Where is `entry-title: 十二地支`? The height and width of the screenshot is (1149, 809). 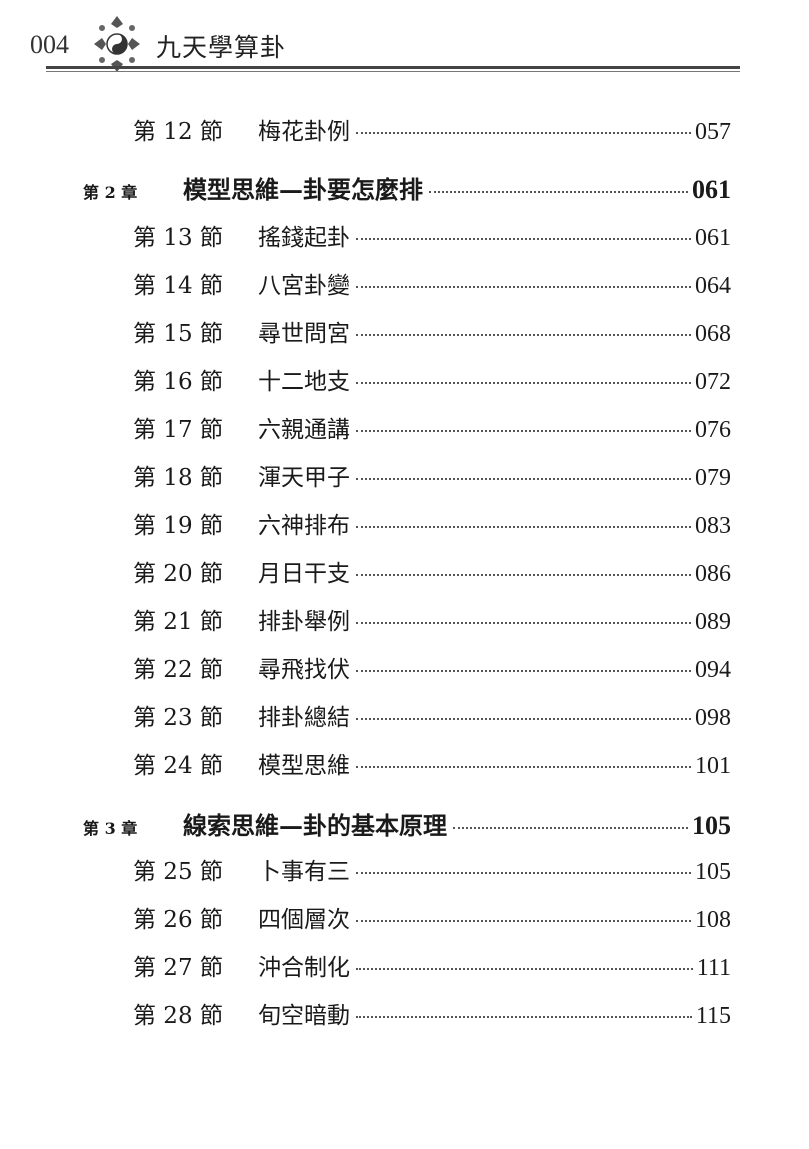
entry-title: 十二地支 is located at coordinates (304, 382).